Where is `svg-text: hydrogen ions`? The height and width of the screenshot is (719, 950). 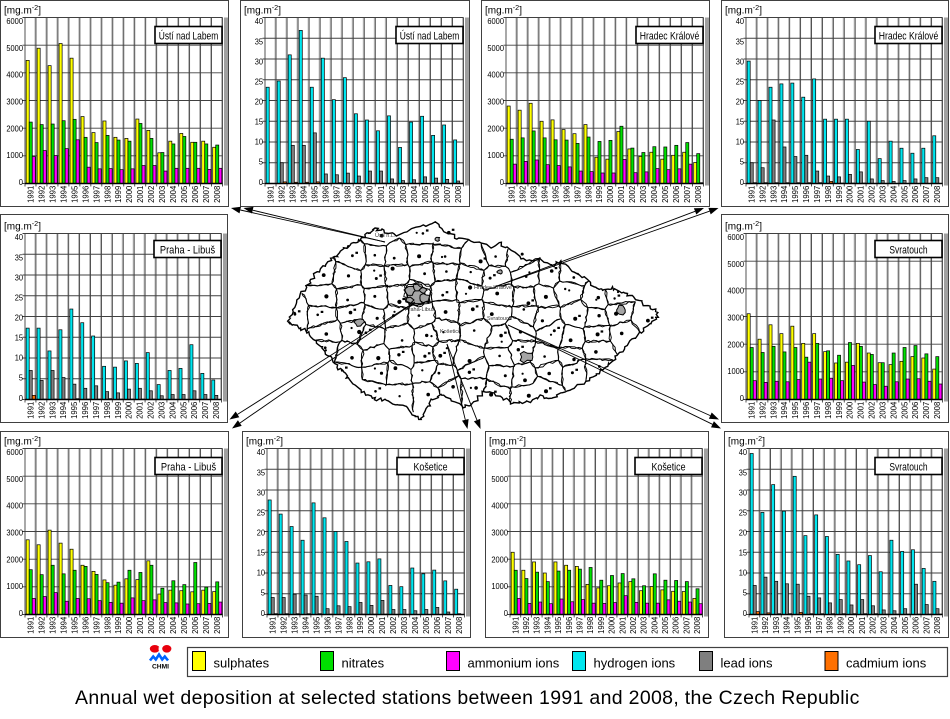 svg-text: hydrogen ions is located at coordinates (635, 663).